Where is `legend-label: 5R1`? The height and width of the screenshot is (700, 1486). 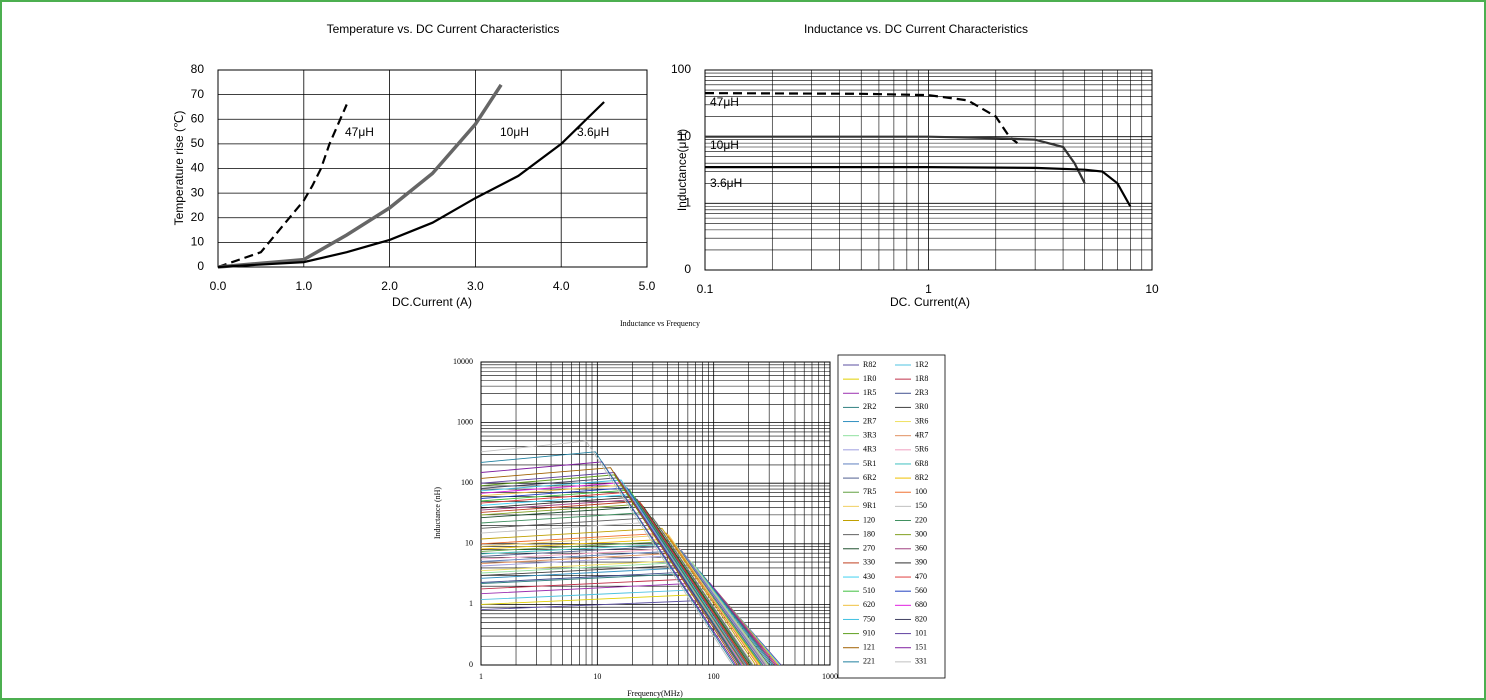
legend-label: 5R1 is located at coordinates (869, 463).